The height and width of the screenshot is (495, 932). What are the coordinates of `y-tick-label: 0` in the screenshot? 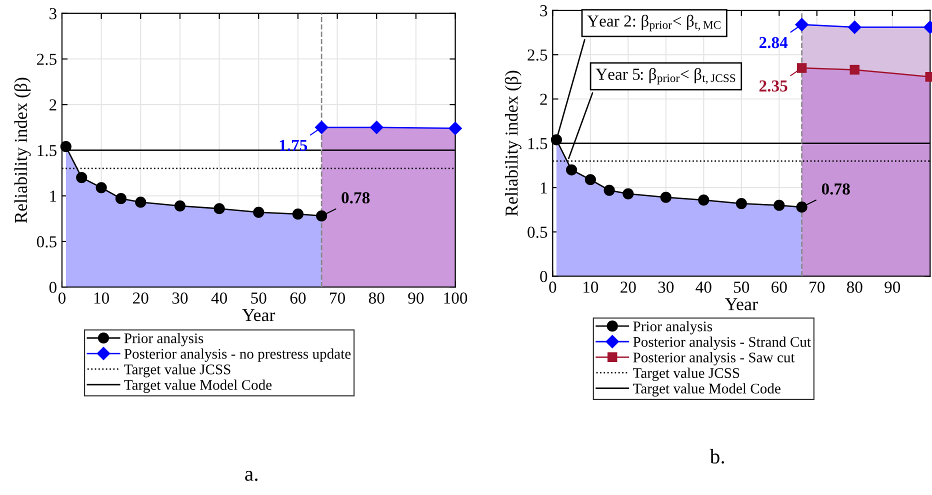 It's located at (544, 276).